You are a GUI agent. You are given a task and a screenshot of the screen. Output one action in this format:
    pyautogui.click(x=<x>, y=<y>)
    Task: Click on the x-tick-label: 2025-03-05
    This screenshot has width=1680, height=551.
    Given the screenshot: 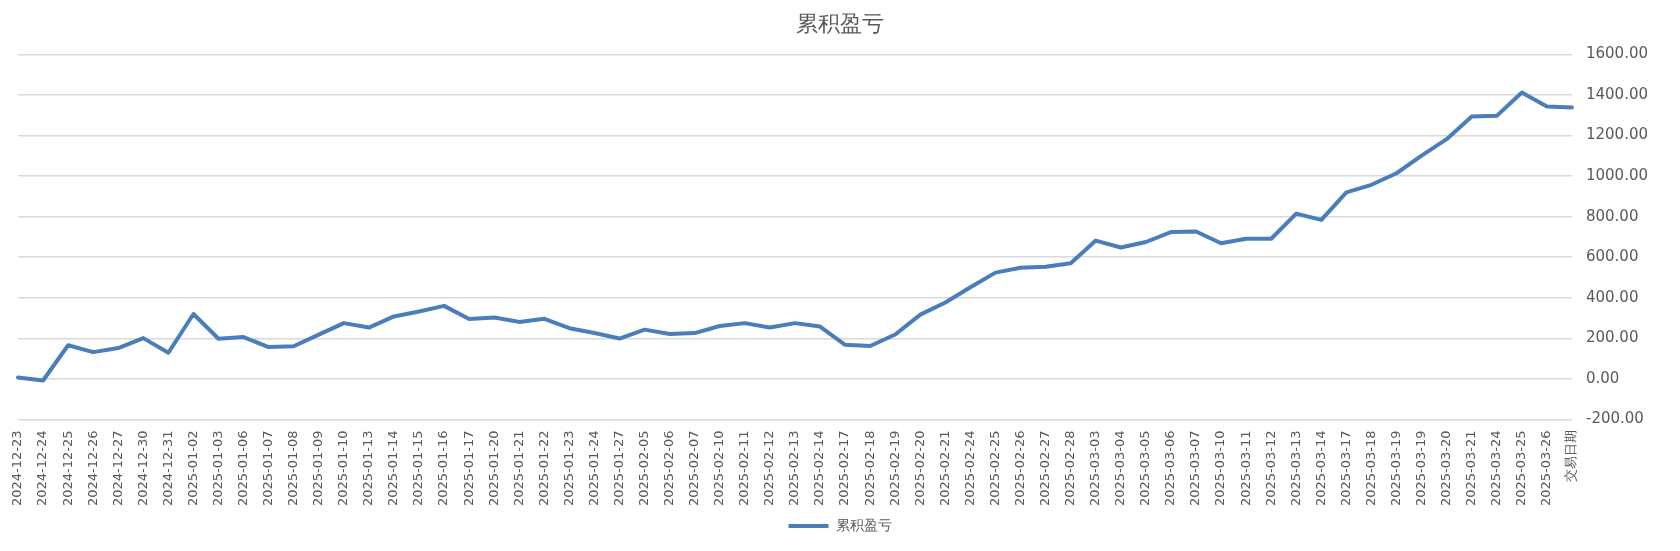 What is the action you would take?
    pyautogui.click(x=1145, y=468)
    